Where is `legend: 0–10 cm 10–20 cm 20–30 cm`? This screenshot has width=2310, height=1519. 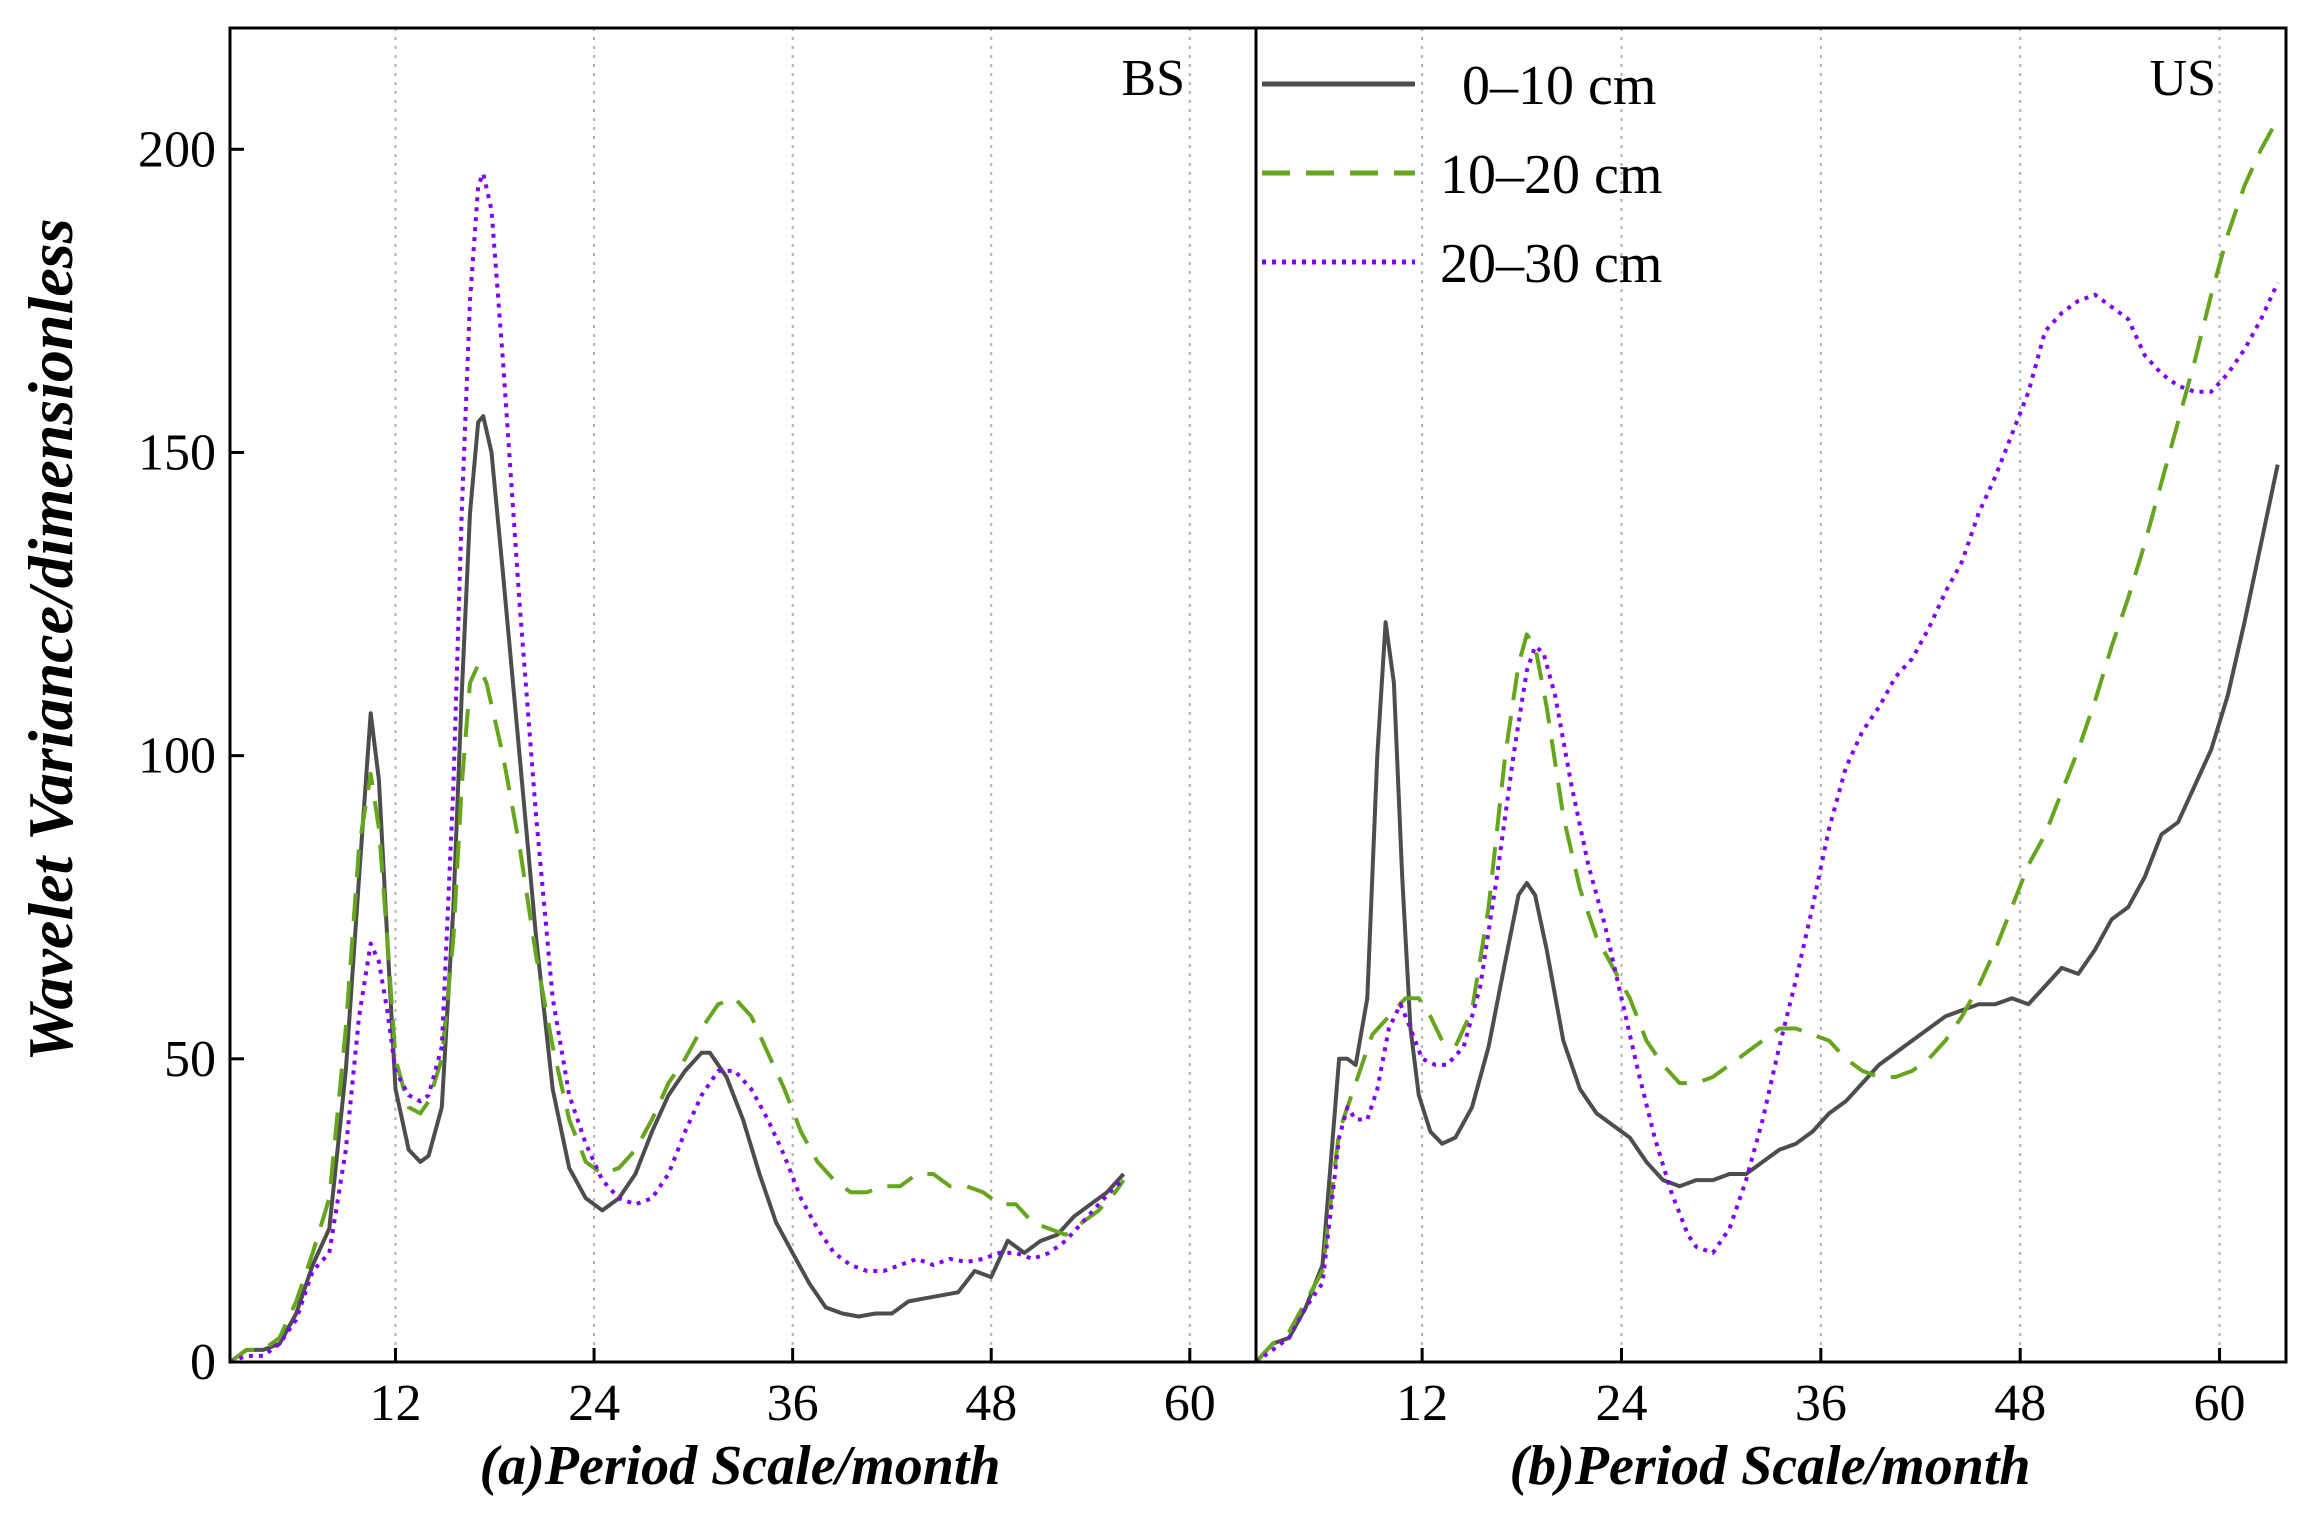 legend: 0–10 cm 10–20 cm 20–30 cm is located at coordinates (1462, 175).